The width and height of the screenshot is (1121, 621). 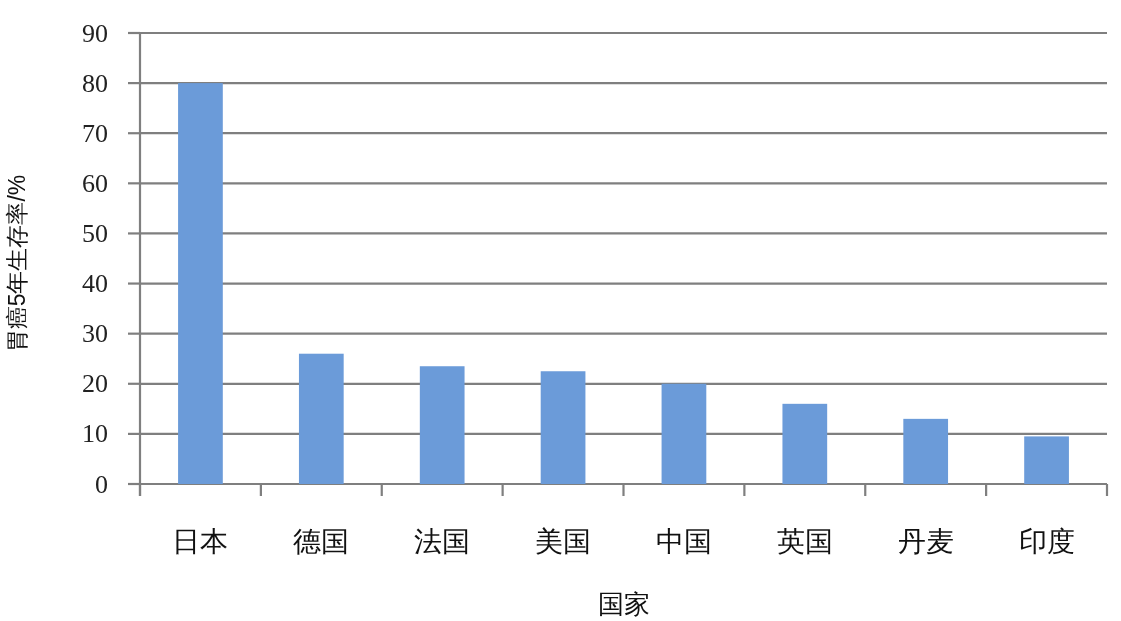 I want to click on y-tick-label: 50, so click(x=95, y=233).